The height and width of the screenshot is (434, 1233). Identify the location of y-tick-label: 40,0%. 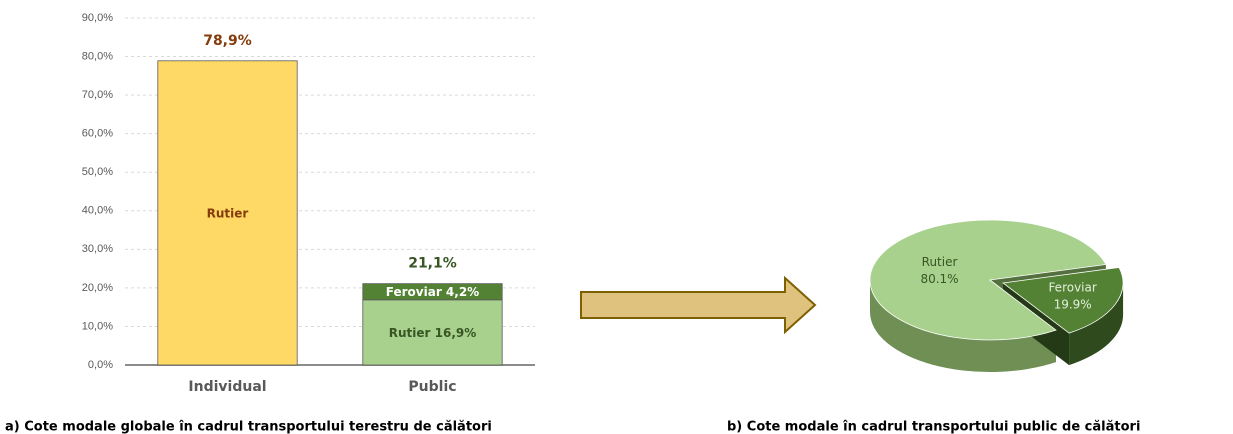
(97, 211).